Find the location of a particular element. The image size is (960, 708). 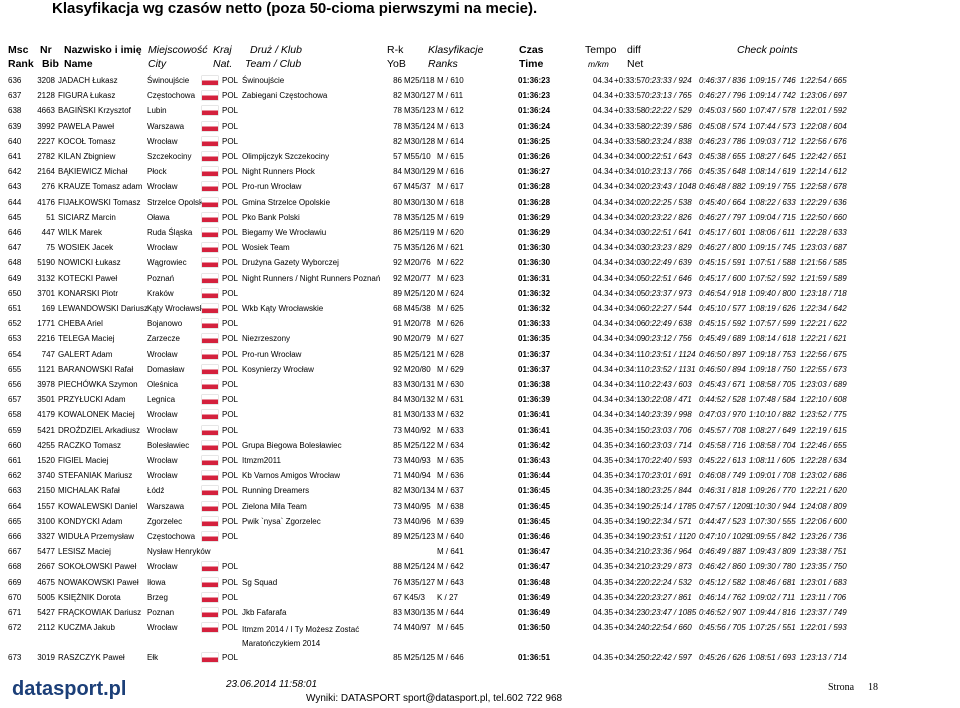

checkpoint: 0:23:22 / 826 is located at coordinates (668, 217).